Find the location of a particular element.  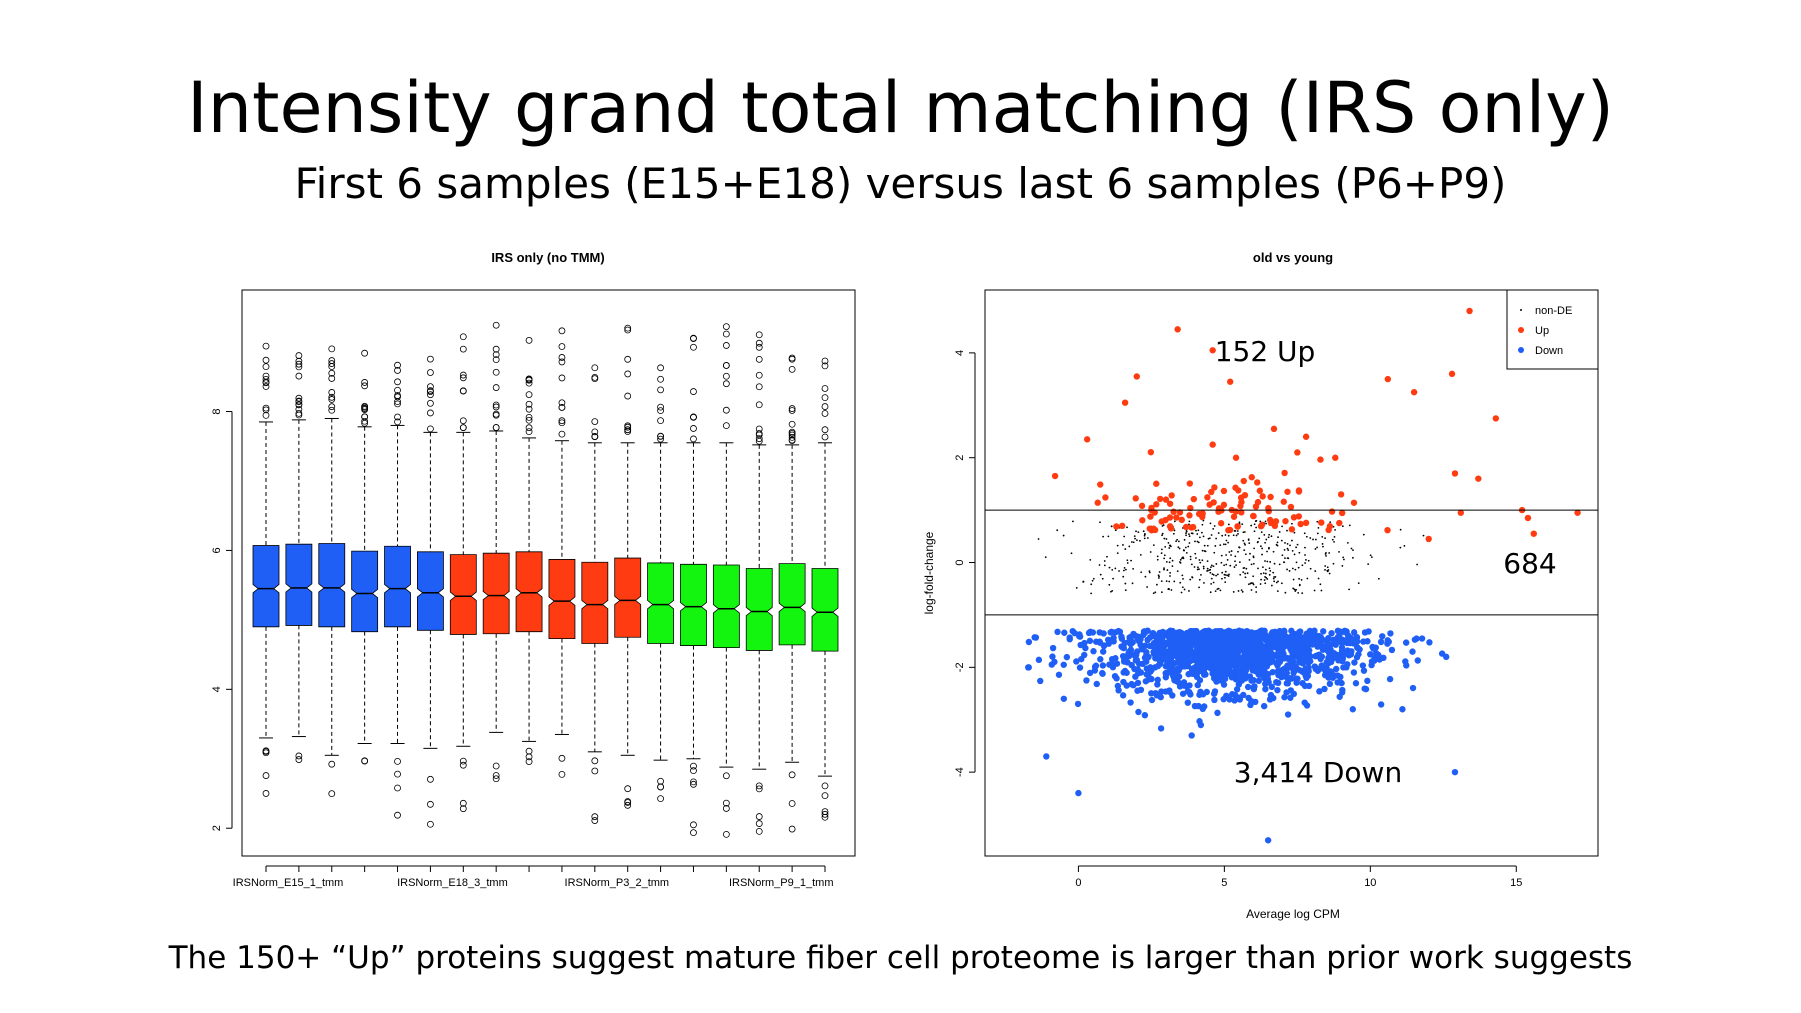

boxplot-y-axis: 2 4 6 8 is located at coordinates (222, 619).